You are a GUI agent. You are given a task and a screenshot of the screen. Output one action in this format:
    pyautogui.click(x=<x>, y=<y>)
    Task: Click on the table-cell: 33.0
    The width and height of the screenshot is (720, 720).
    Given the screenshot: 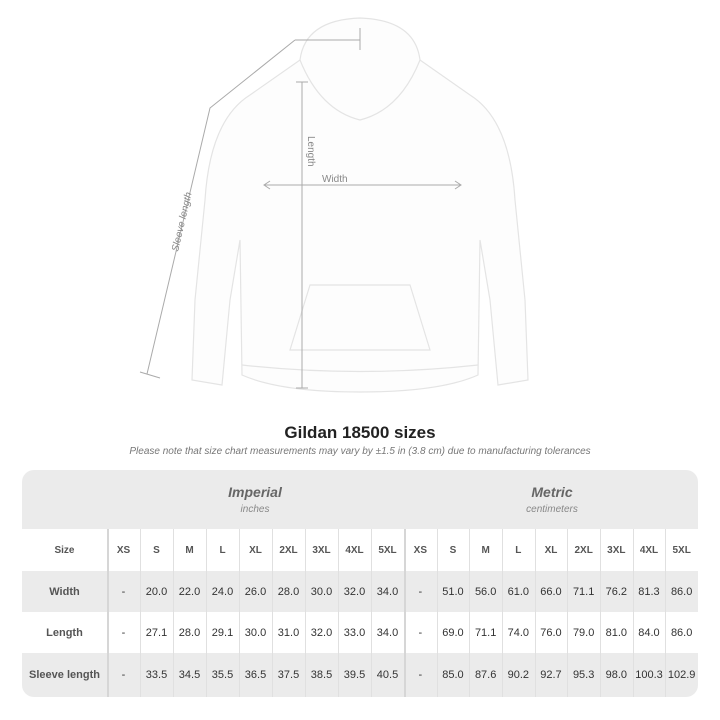 What is the action you would take?
    pyautogui.click(x=354, y=632)
    